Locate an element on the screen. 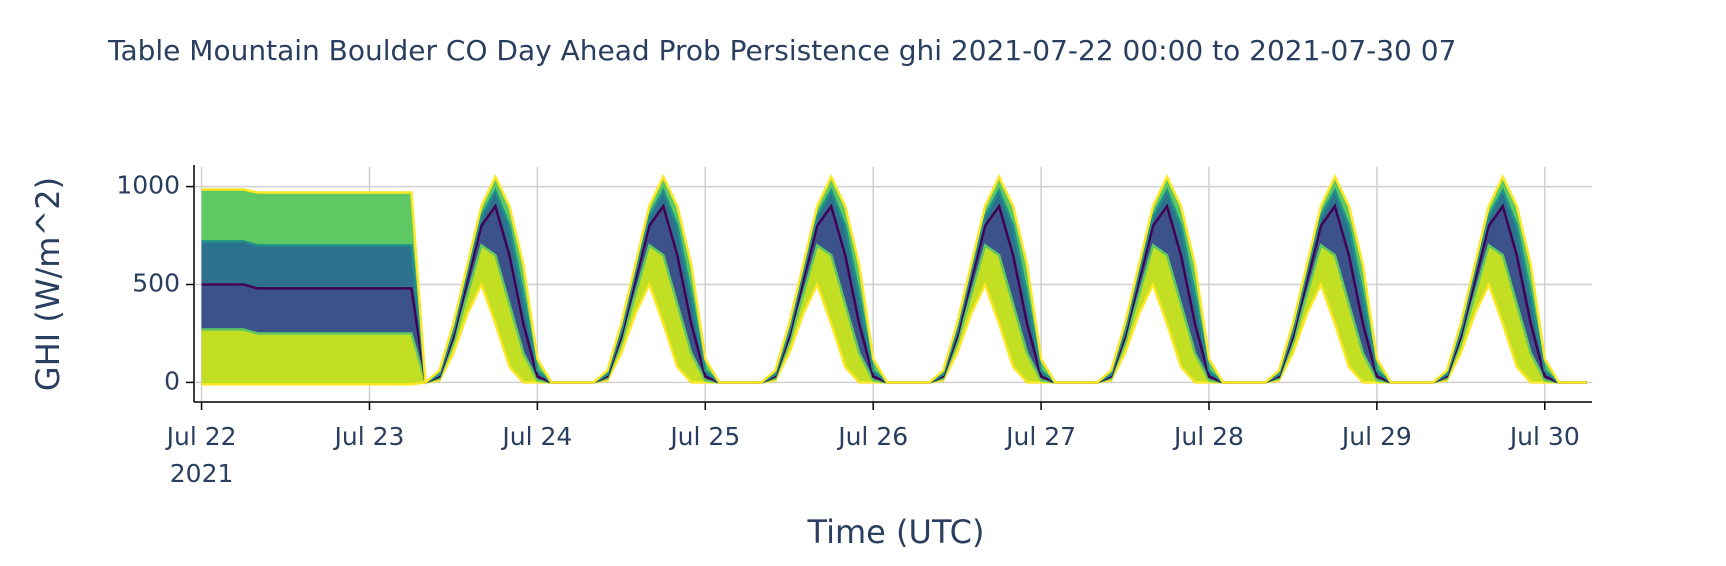 The width and height of the screenshot is (1726, 566). x-tick-label: Jul 24 is located at coordinates (536, 436).